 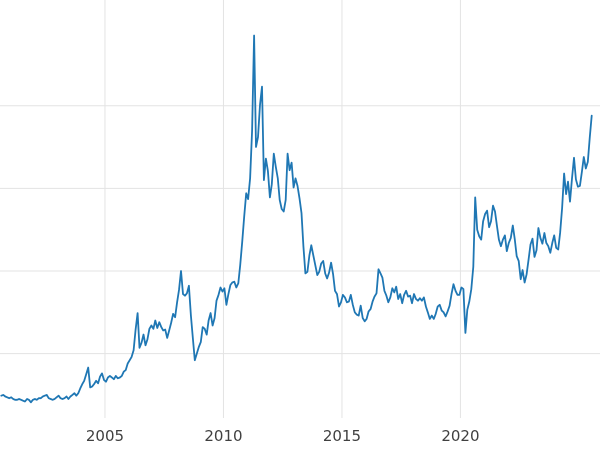 I want to click on x-tick-label: 2010, so click(x=223, y=436).